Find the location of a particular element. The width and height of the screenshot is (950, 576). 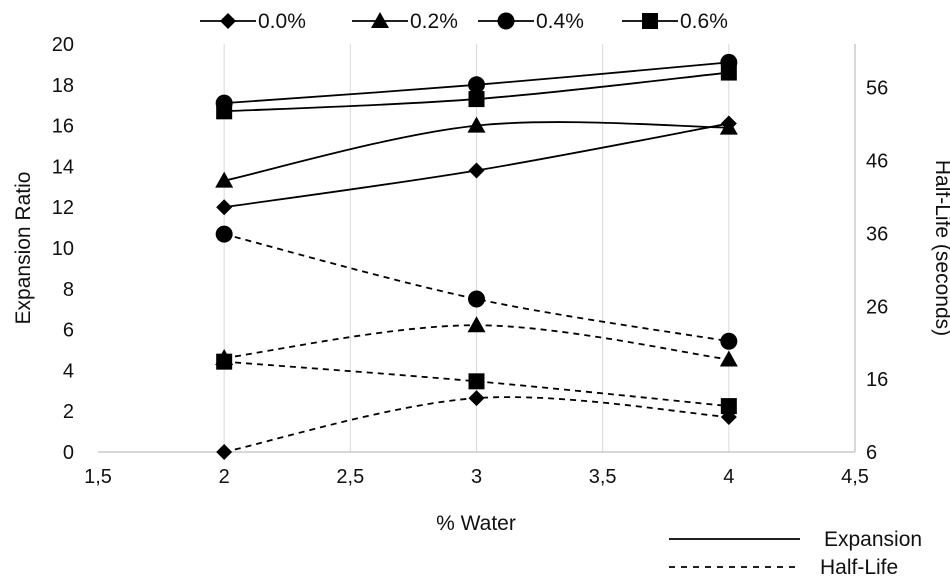

x-tick-label: 3 is located at coordinates (476, 477).